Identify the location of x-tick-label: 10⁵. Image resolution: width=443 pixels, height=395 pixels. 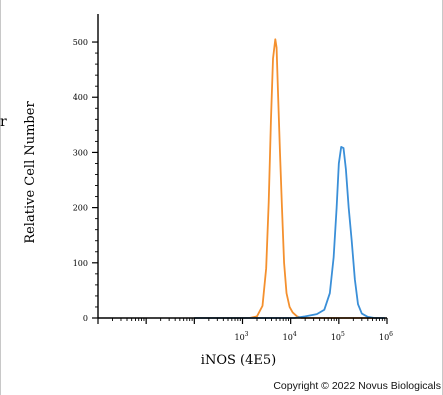
(338, 336).